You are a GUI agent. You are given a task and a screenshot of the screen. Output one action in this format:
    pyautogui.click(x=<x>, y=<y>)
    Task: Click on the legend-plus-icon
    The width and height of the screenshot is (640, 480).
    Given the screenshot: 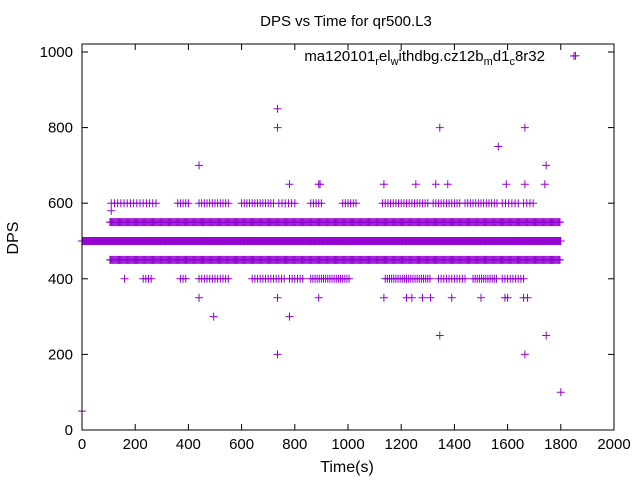 What is the action you would take?
    pyautogui.click(x=574, y=56)
    